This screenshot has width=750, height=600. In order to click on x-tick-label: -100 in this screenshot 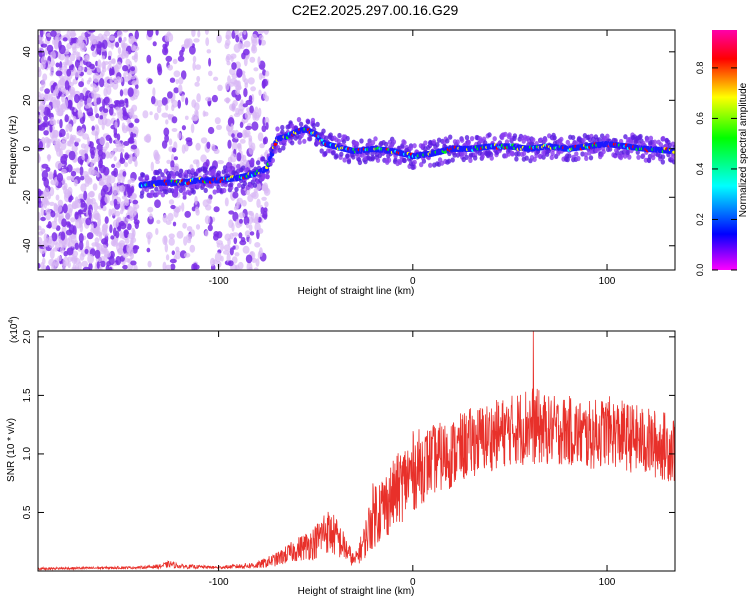, I will do `click(219, 281)`.